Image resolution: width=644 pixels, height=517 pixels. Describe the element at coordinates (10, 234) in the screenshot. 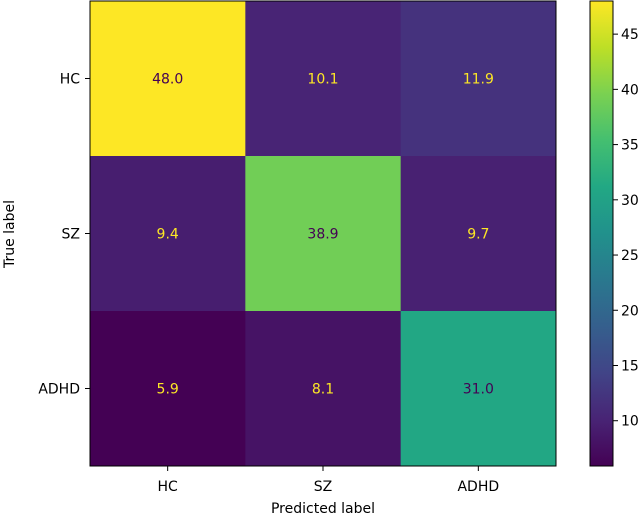

I see `y-axis-label: True label` at that location.